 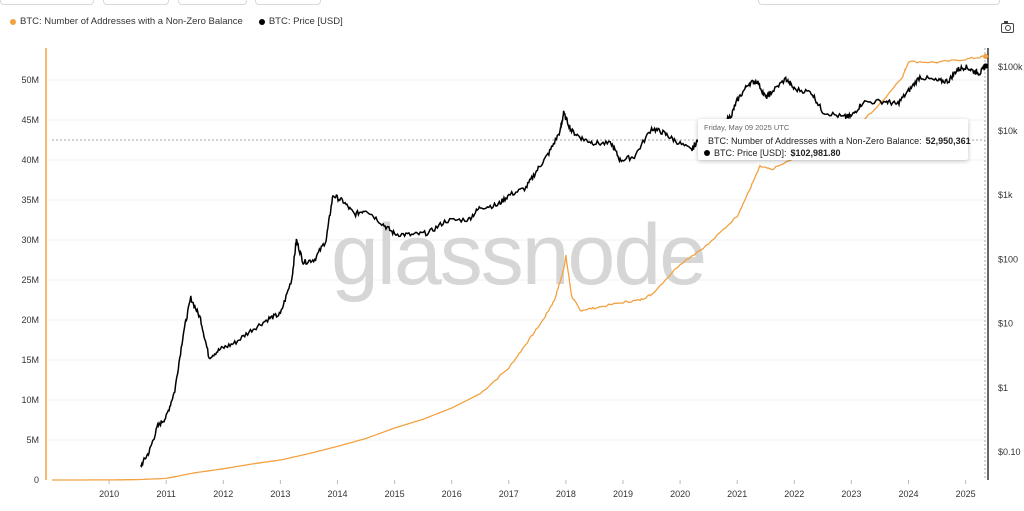 I want to click on y-right-tick-label: $0.10, so click(x=1009, y=452).